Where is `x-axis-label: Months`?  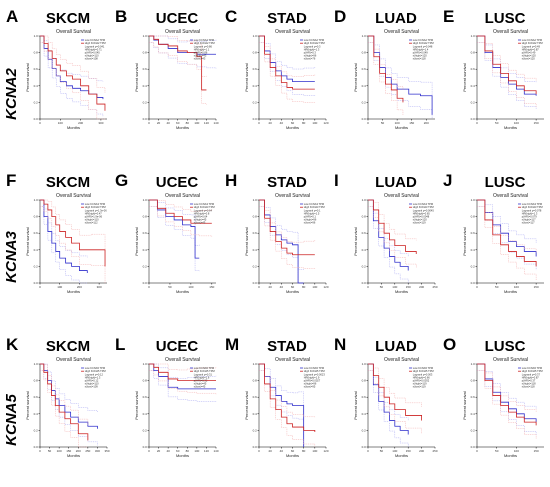 x-axis-label: Months is located at coordinates (510, 127).